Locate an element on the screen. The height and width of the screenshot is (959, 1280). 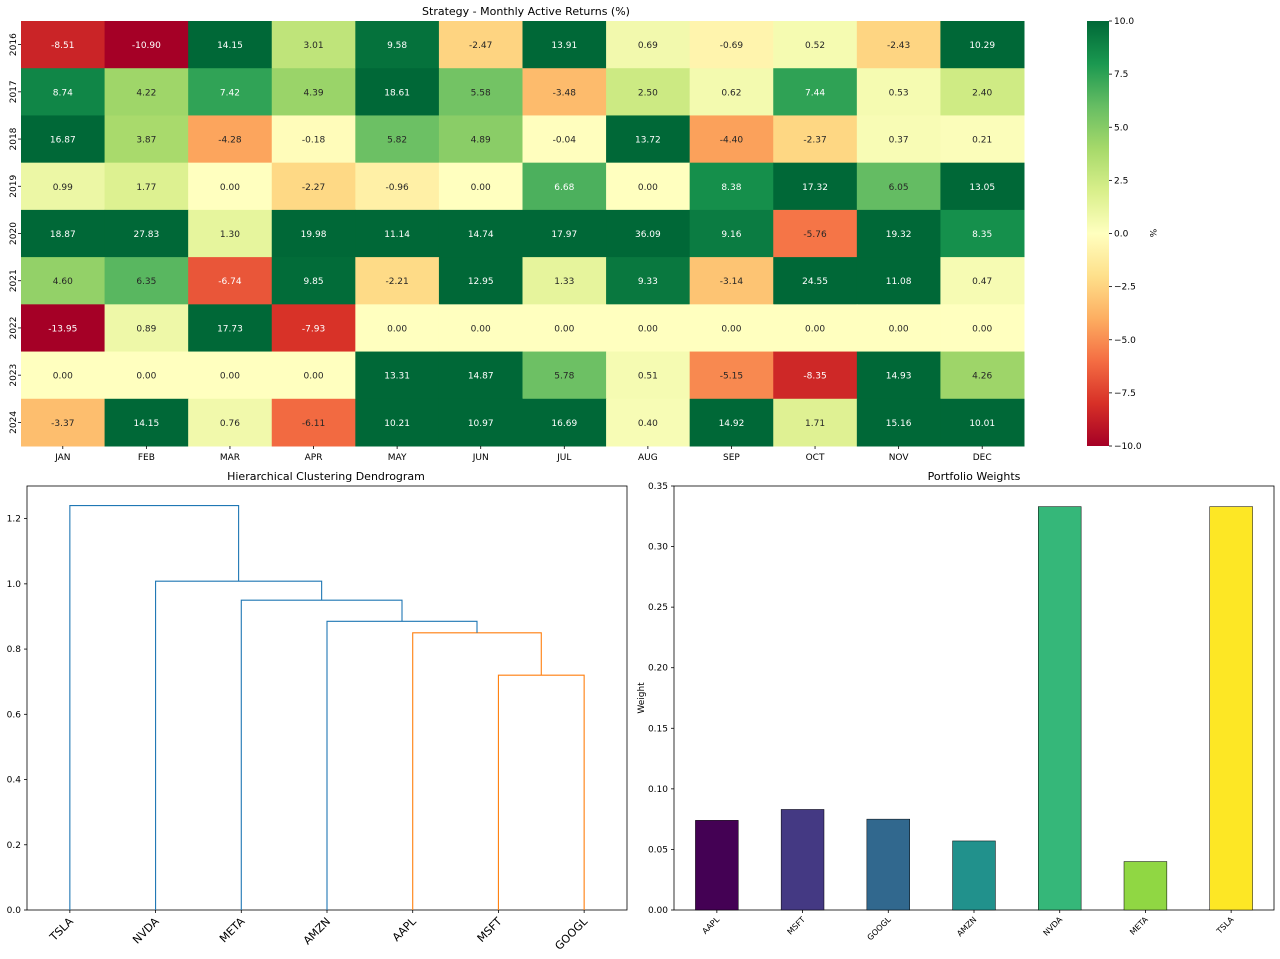
heatmap-x-label: JUN is located at coordinates (480, 458).